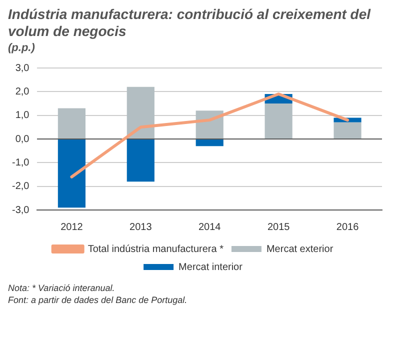 This screenshot has width=396, height=338. Describe the element at coordinates (22, 92) in the screenshot. I see `y-tick-label: 2,0` at that location.